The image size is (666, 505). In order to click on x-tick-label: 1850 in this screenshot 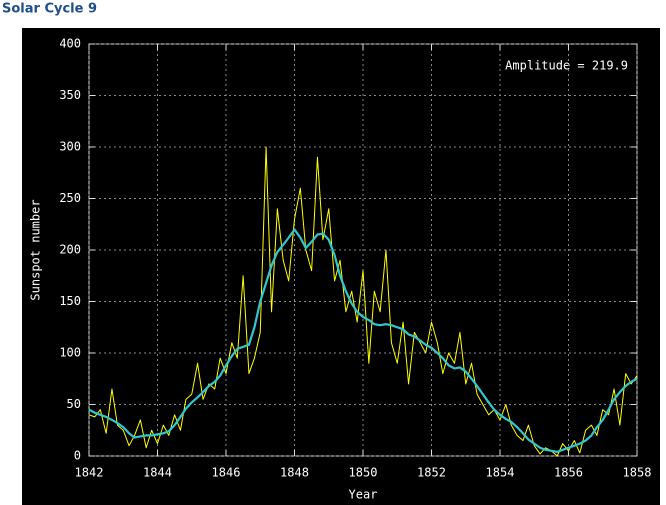, I will do `click(363, 473)`.